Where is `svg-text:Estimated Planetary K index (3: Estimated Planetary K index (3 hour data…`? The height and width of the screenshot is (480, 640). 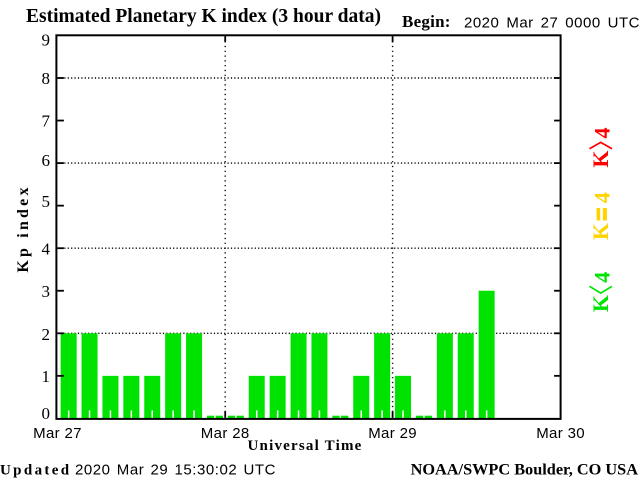
svg-text:Estimated Planetary K index (3: Estimated Planetary K index (3 hour data… is located at coordinates (203, 16).